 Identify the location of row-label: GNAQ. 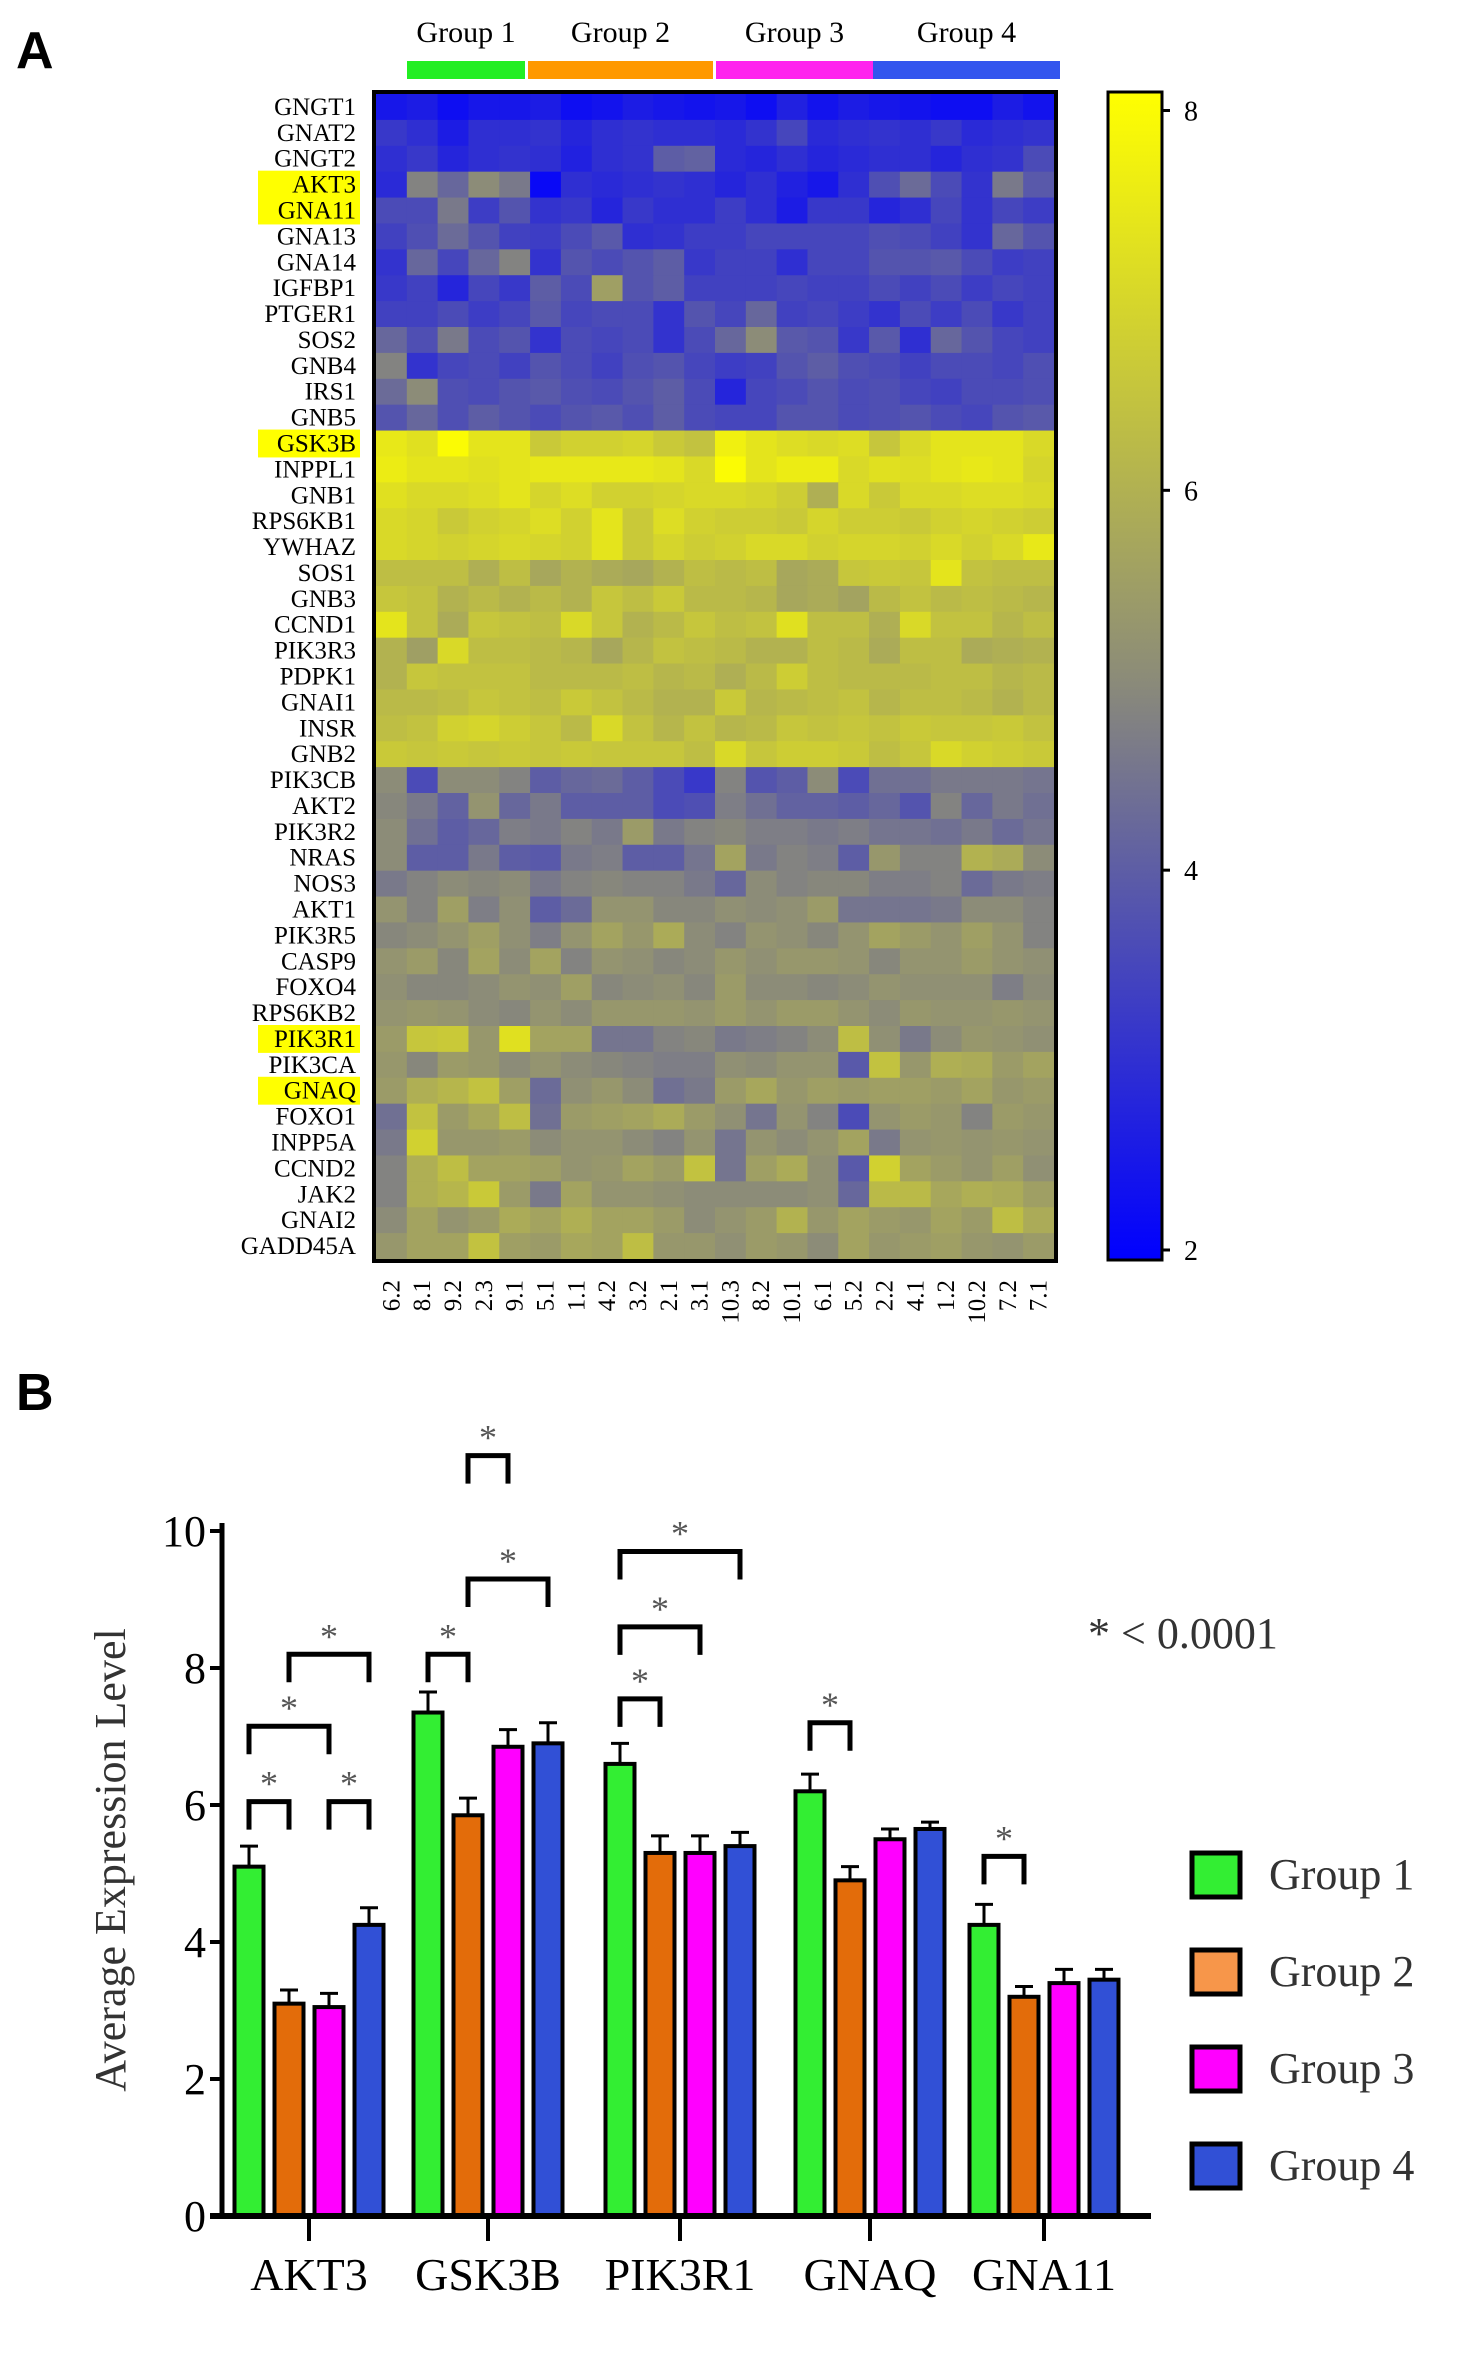
(320, 1091).